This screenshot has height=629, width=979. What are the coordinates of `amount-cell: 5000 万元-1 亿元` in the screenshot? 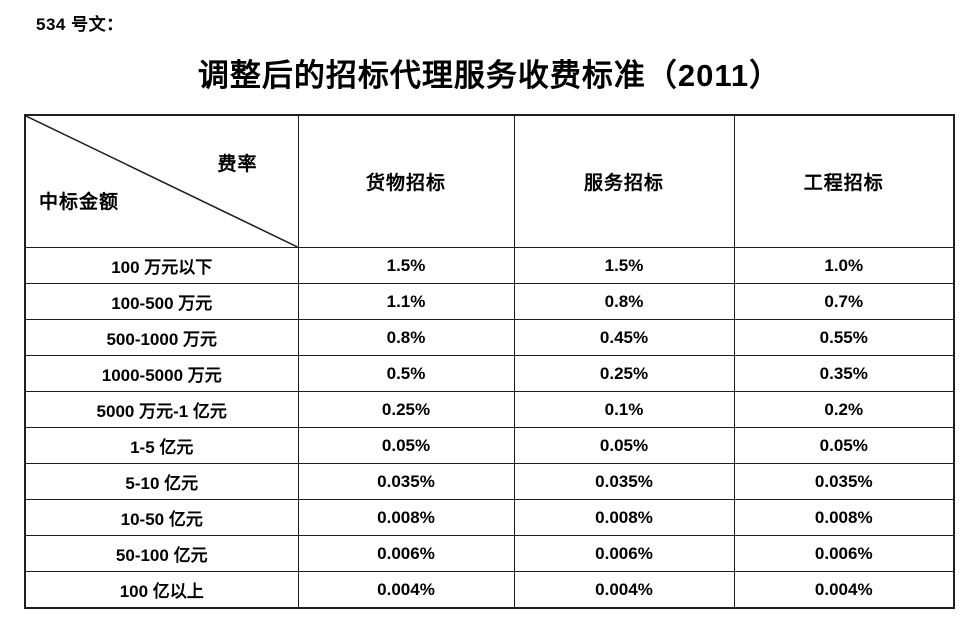 It's located at (161, 409).